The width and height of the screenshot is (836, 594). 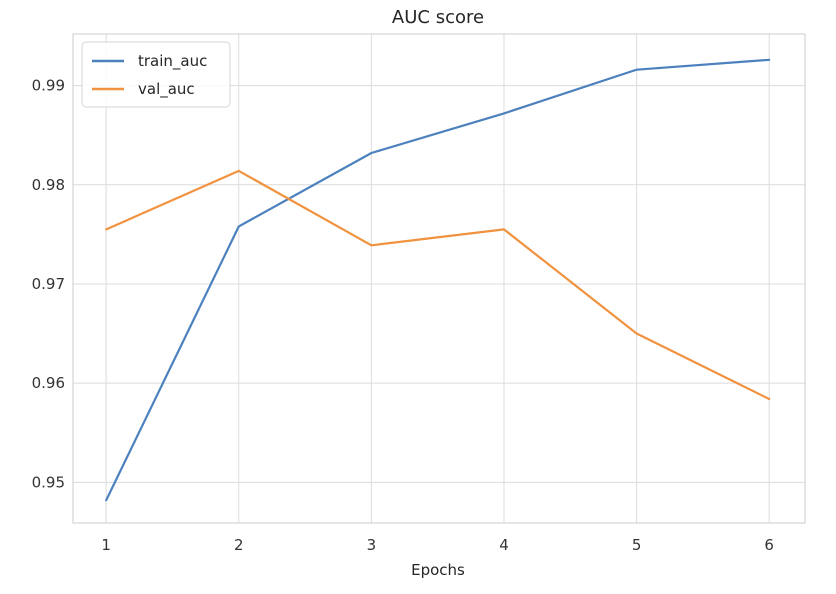 What do you see at coordinates (504, 545) in the screenshot?
I see `x-tick-label: 4` at bounding box center [504, 545].